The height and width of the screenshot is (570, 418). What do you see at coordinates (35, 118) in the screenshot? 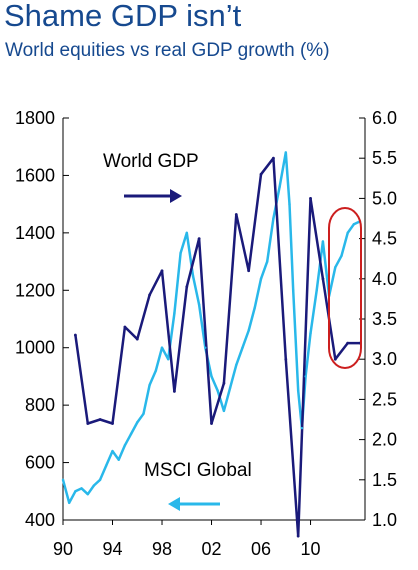
I see `left-axis-tick-label: 1800` at bounding box center [35, 118].